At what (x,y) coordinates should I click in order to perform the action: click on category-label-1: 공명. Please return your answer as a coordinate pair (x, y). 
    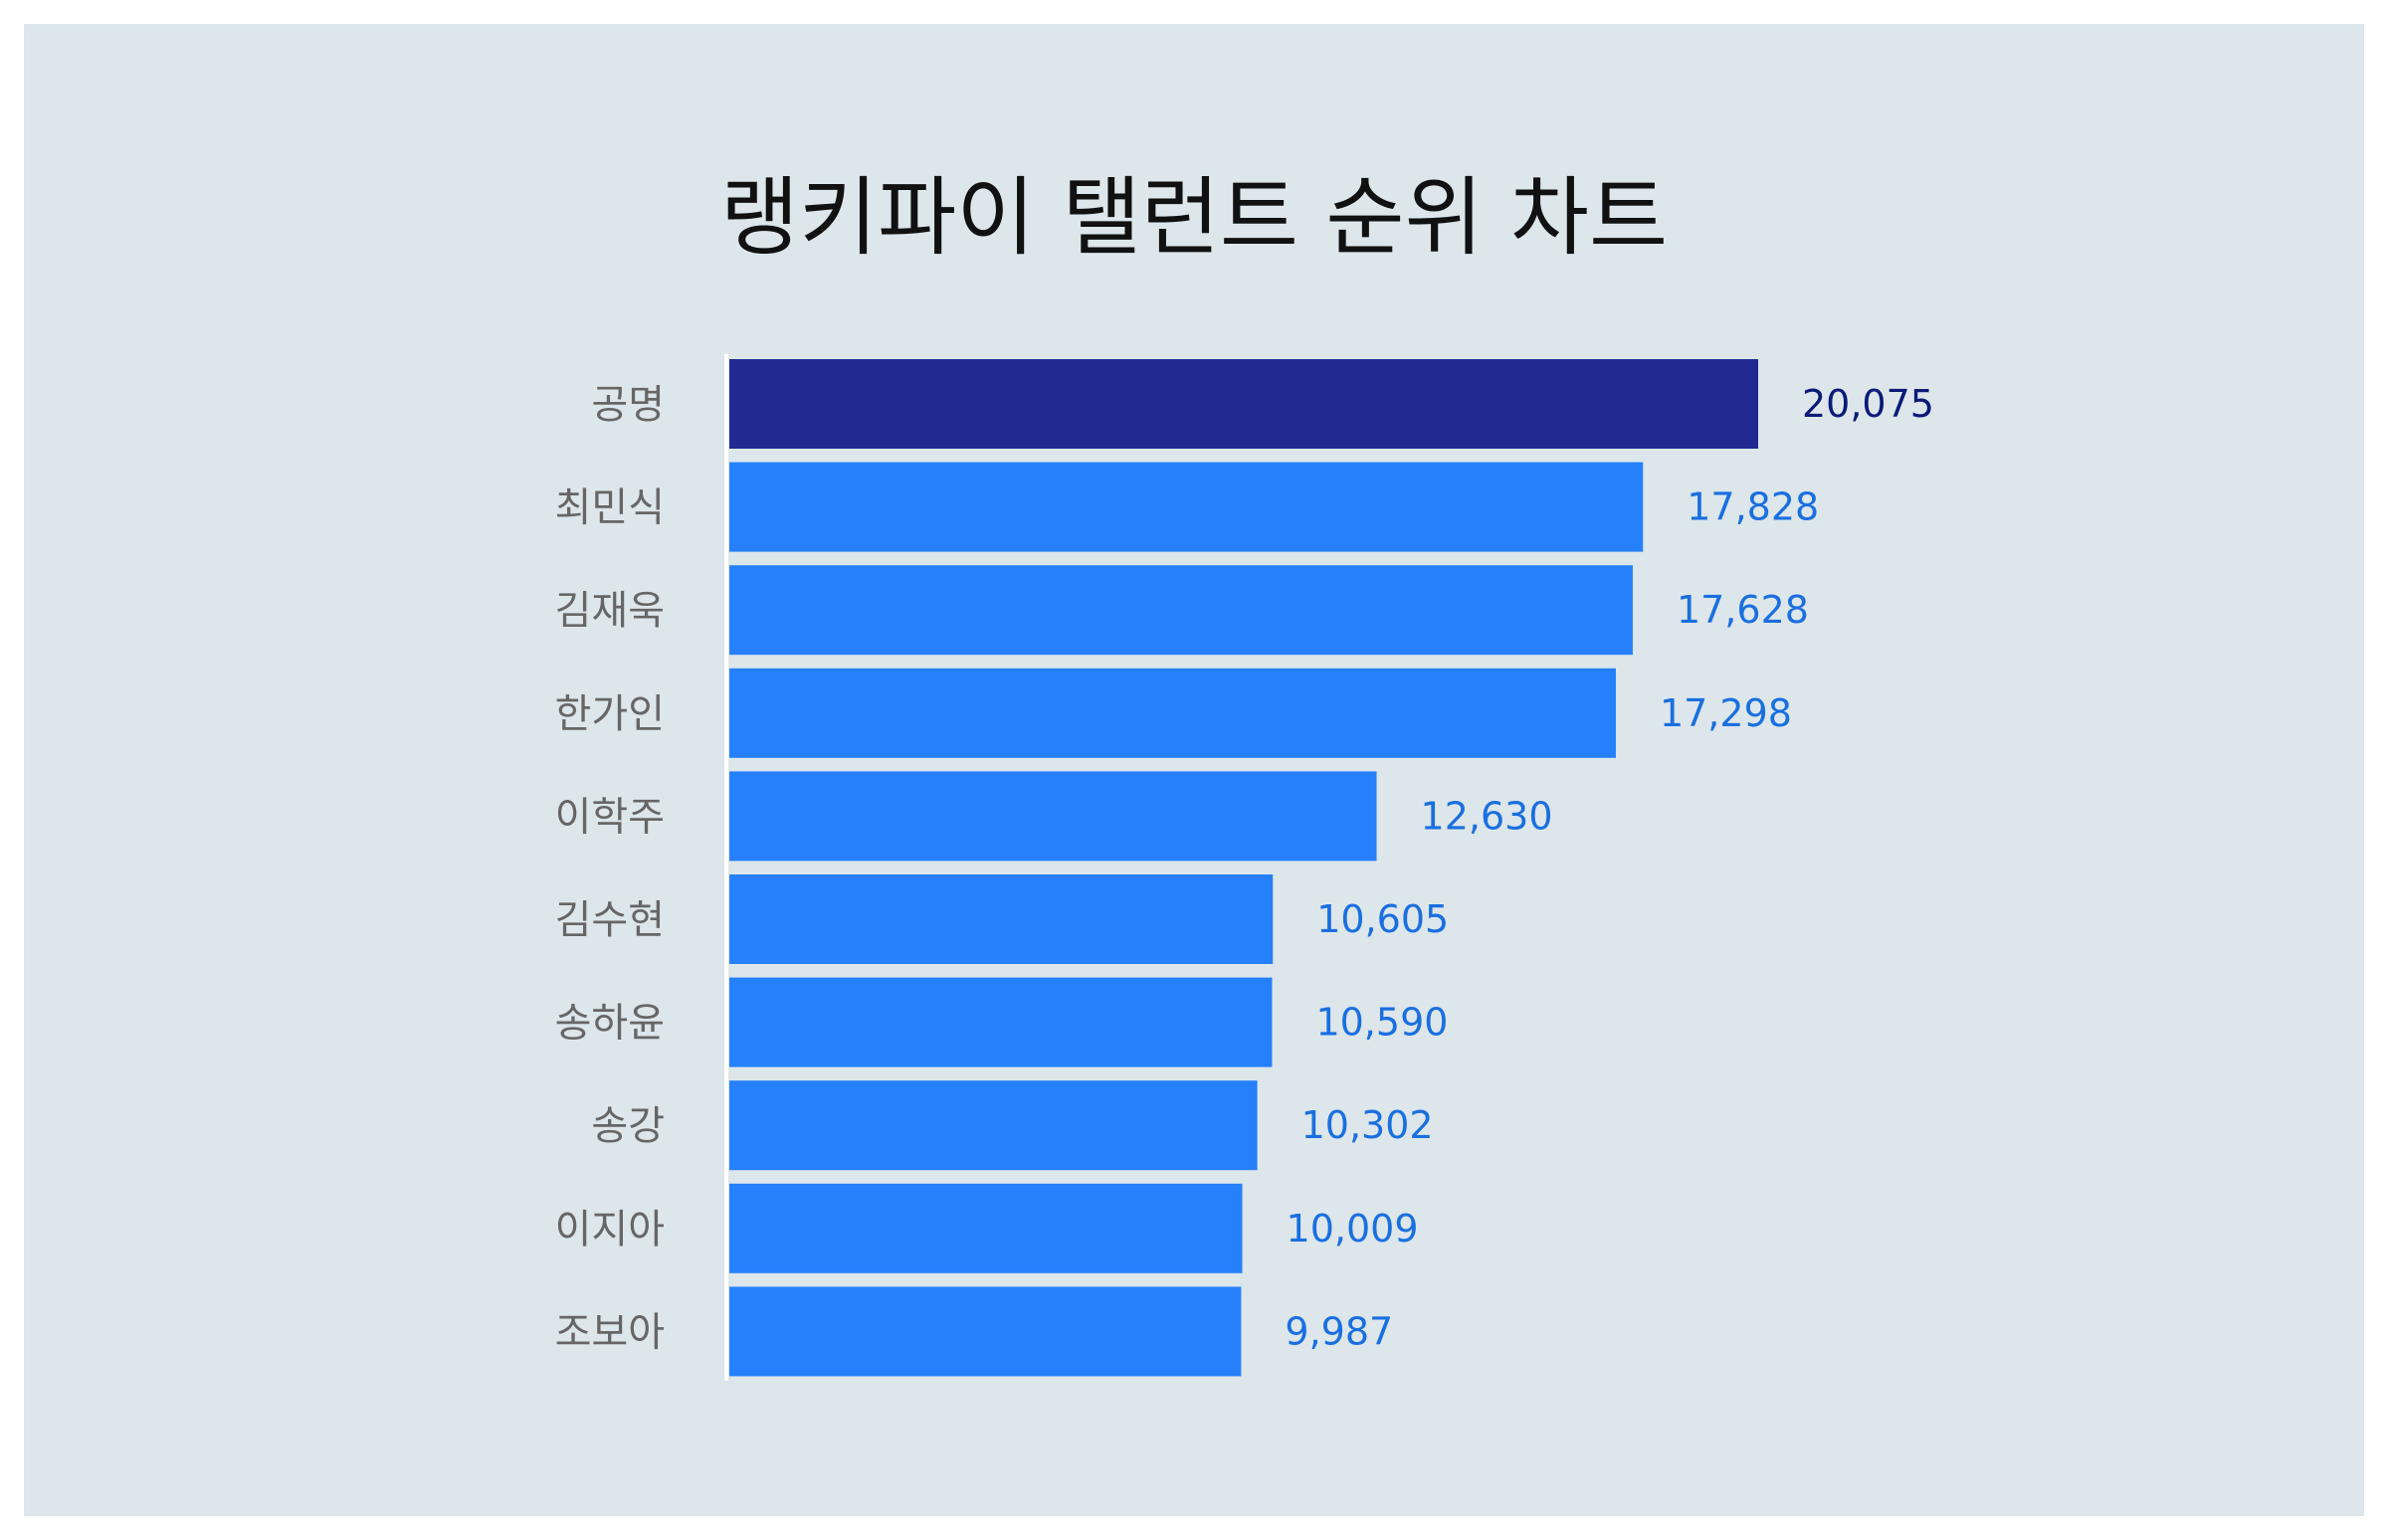
    Looking at the image, I should click on (628, 405).